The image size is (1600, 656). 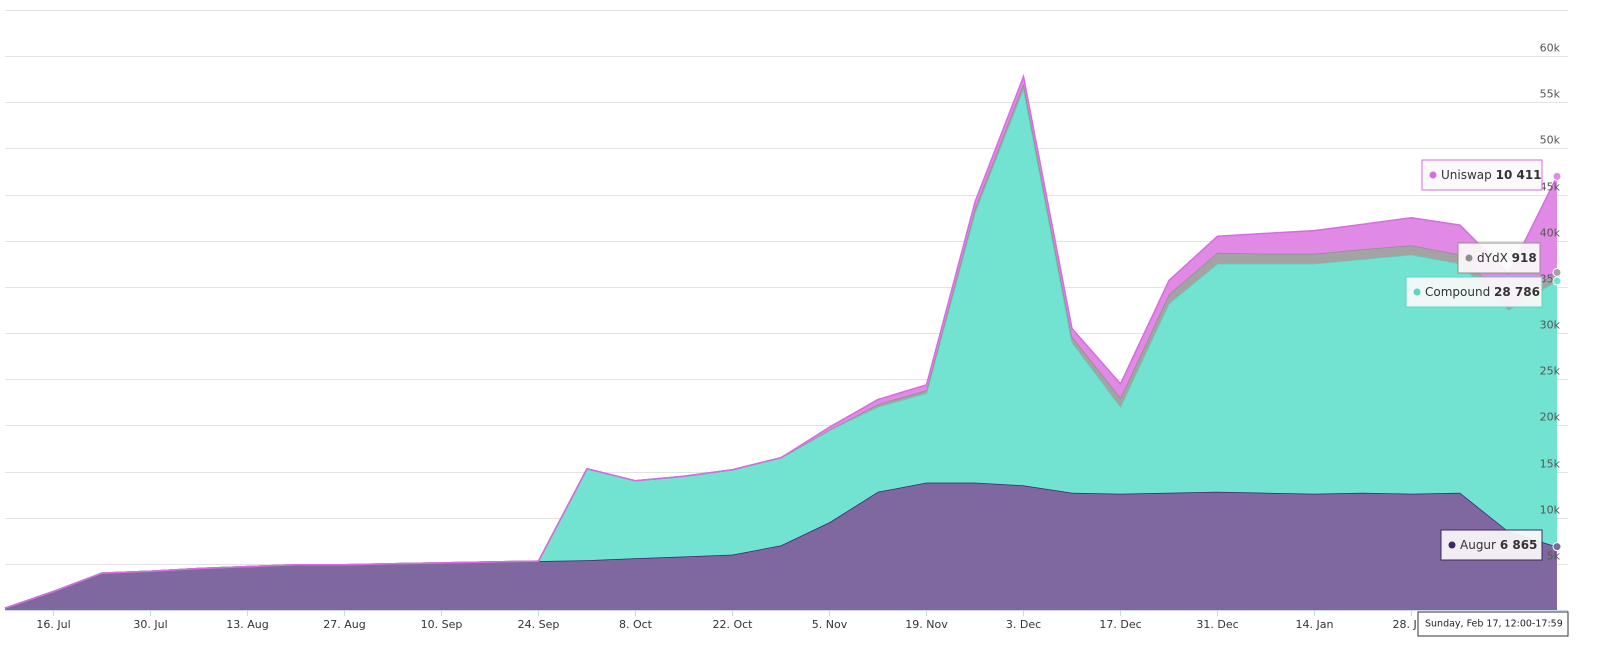 I want to click on x-tick-label: 13. Aug, so click(x=247, y=624).